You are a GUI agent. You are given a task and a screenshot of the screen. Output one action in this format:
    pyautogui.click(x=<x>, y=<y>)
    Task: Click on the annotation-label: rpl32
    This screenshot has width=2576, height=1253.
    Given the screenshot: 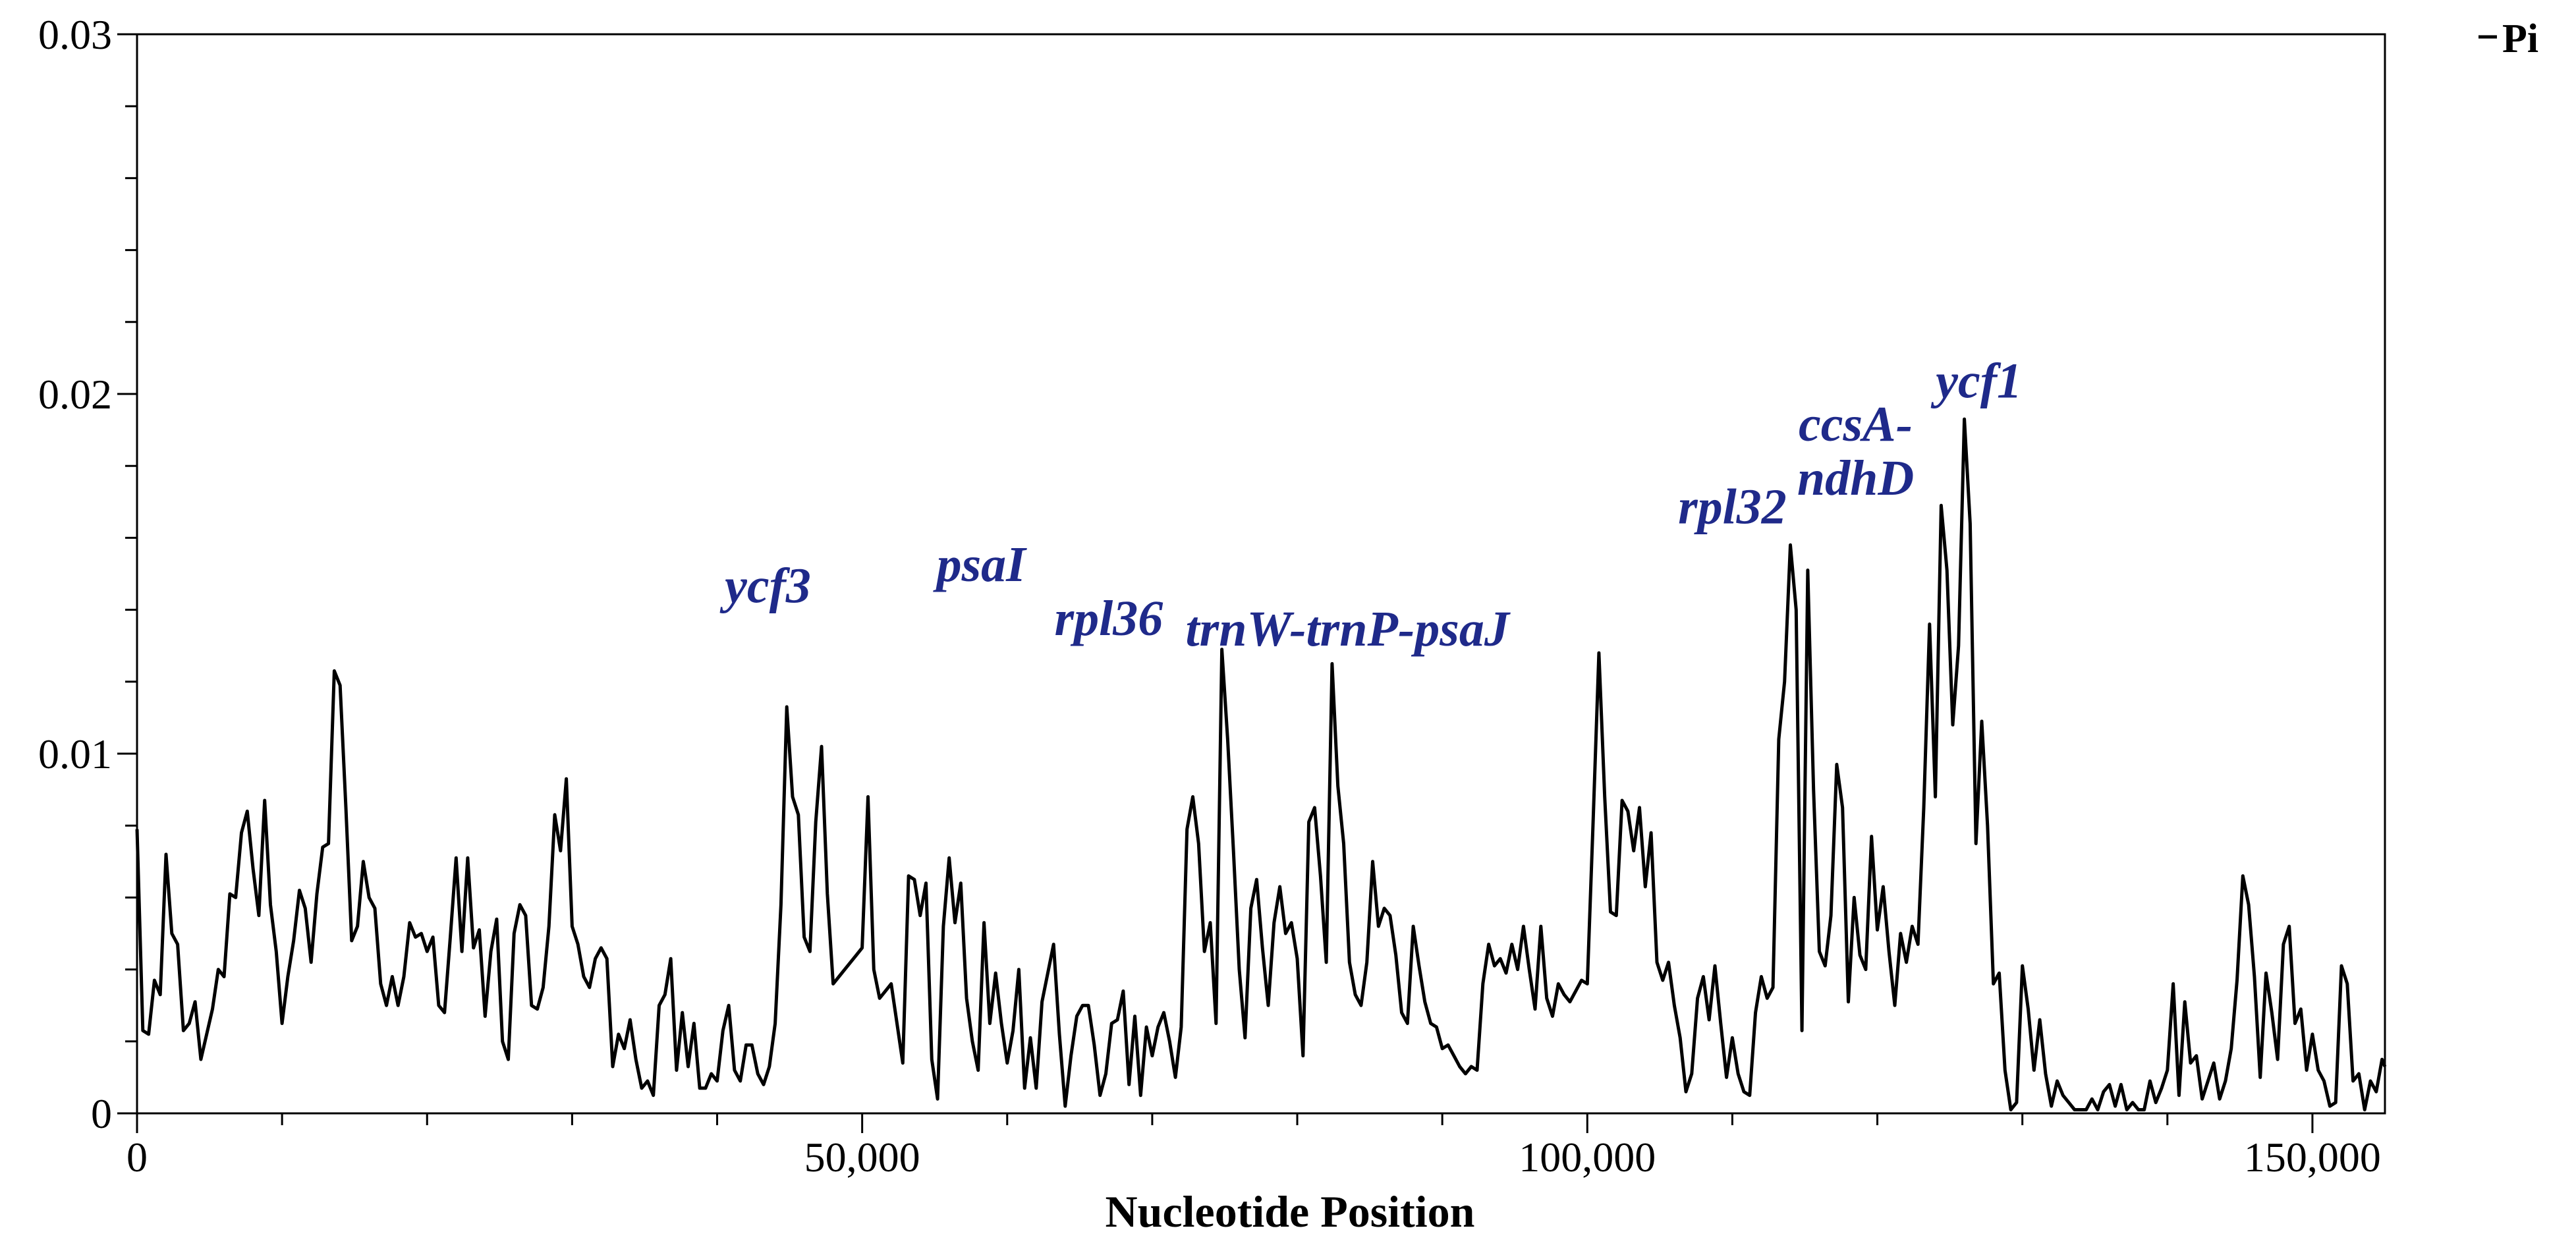 What is the action you would take?
    pyautogui.click(x=1732, y=507)
    